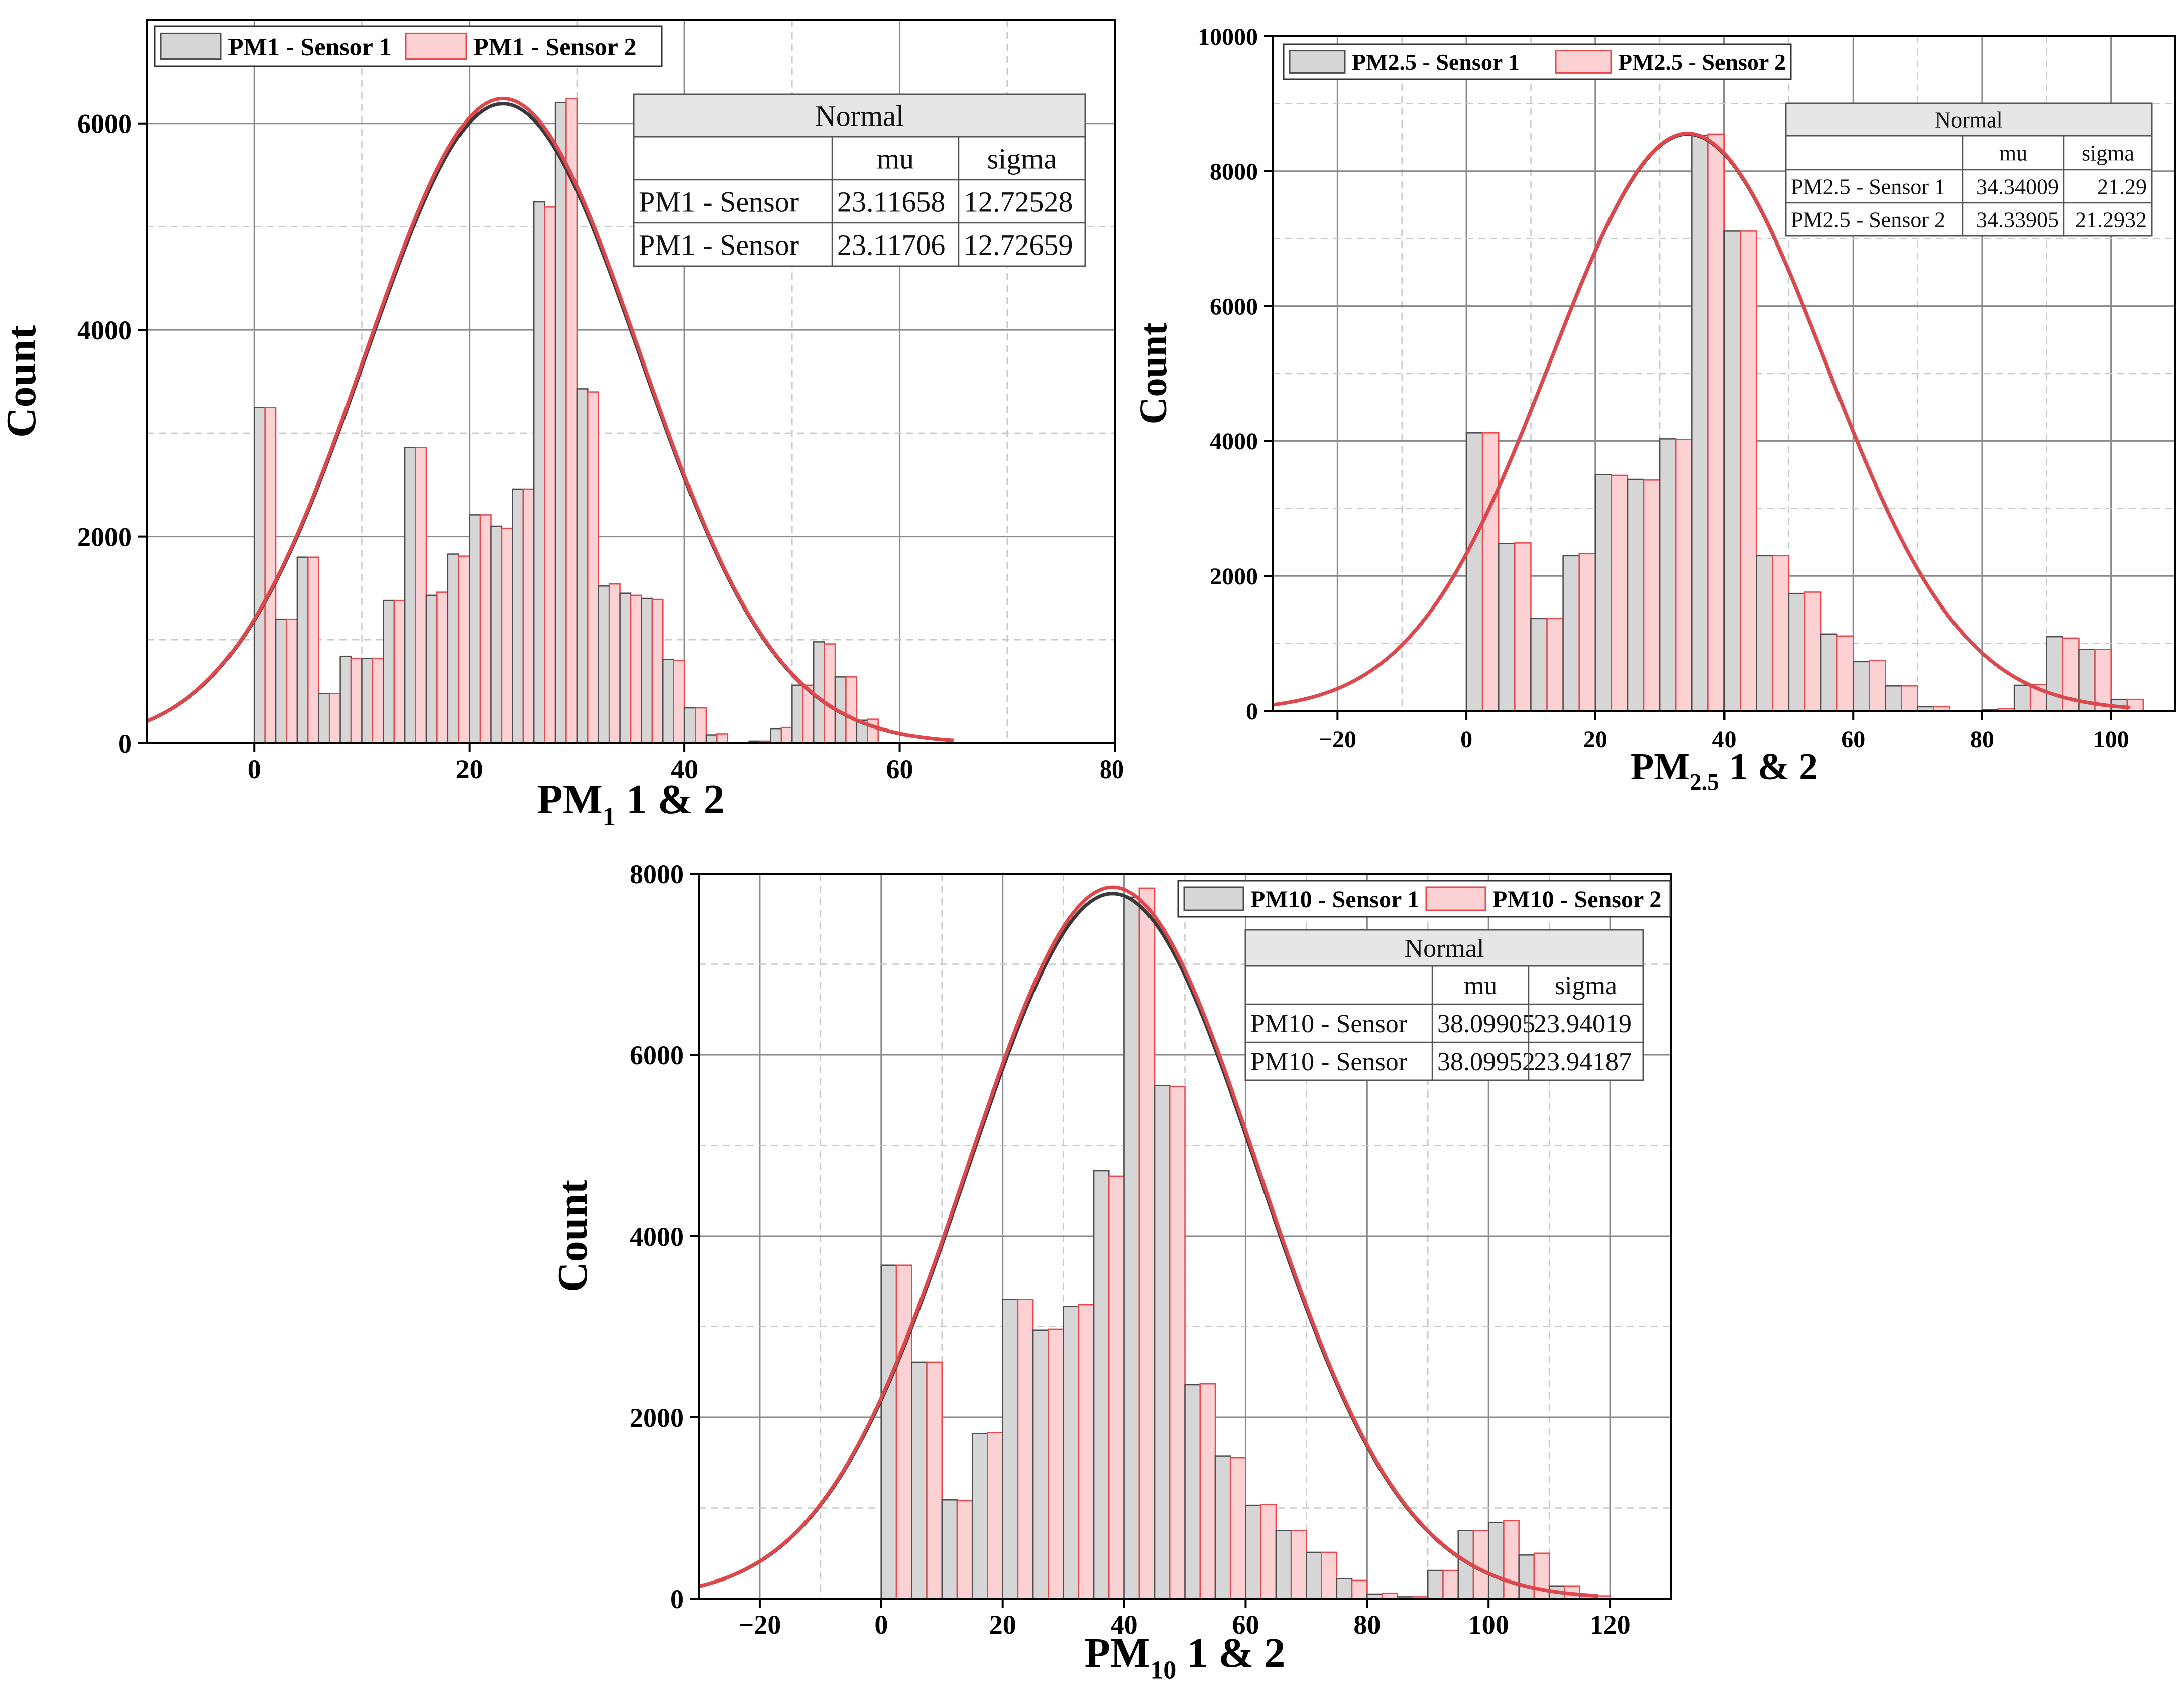 This screenshot has width=2184, height=1702. I want to click on table-cell: 34.34009, so click(2017, 186).